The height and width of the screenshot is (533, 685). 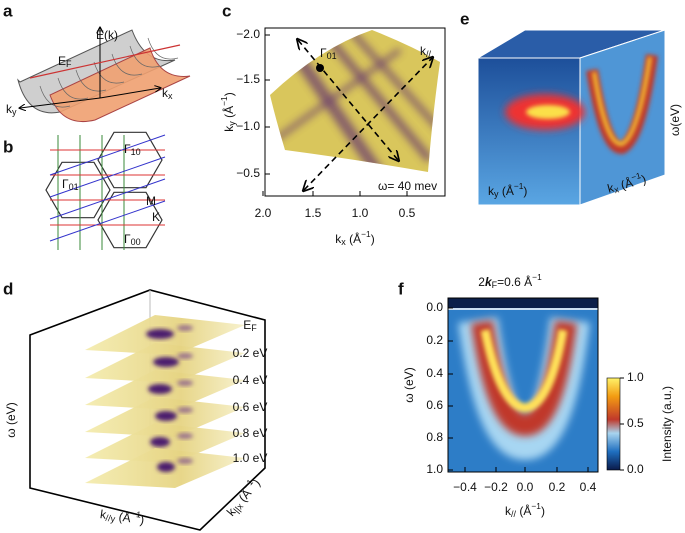 I want to click on energy-note: ω= 40 mev, so click(x=407, y=186).